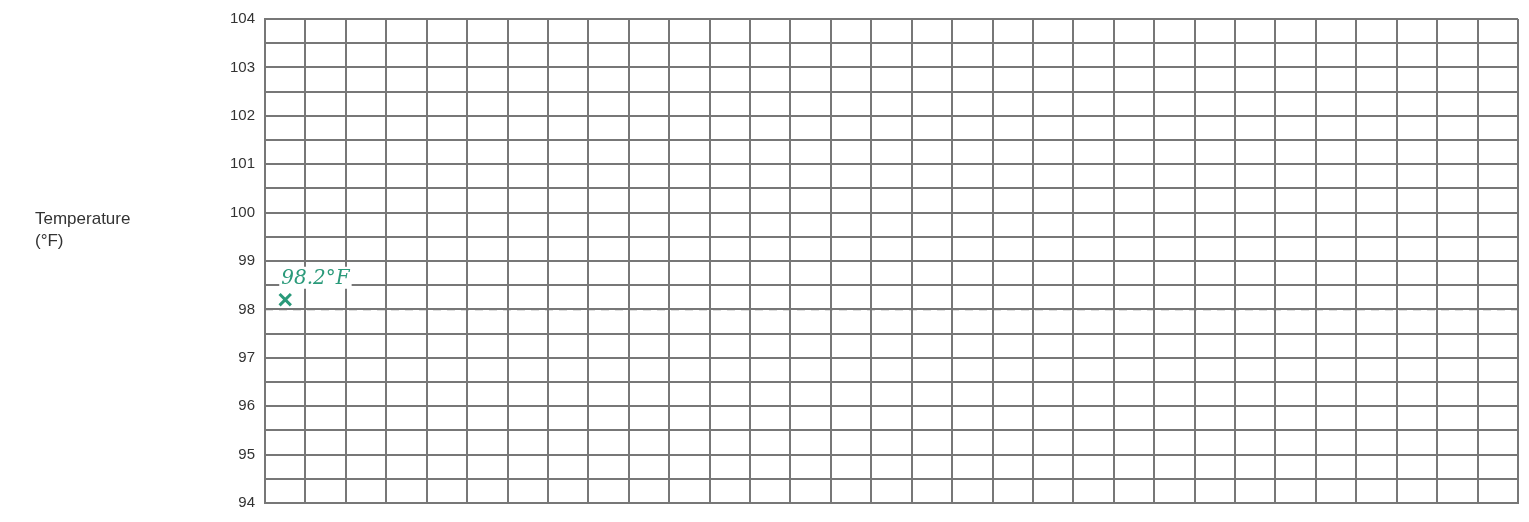  Describe the element at coordinates (247, 453) in the screenshot. I see `y-tick-label: 95` at that location.